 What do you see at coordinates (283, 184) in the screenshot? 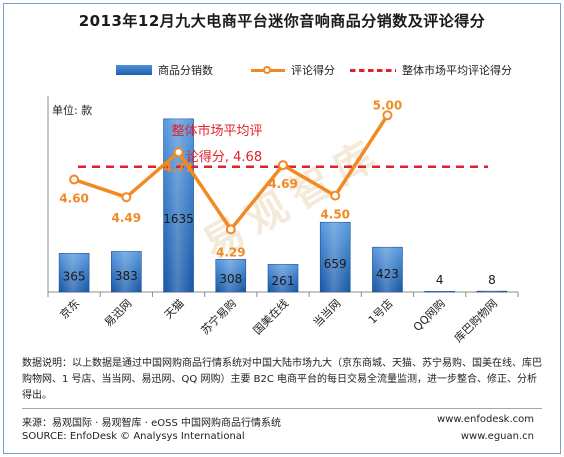
I see `score-value-label: 4.69` at bounding box center [283, 184].